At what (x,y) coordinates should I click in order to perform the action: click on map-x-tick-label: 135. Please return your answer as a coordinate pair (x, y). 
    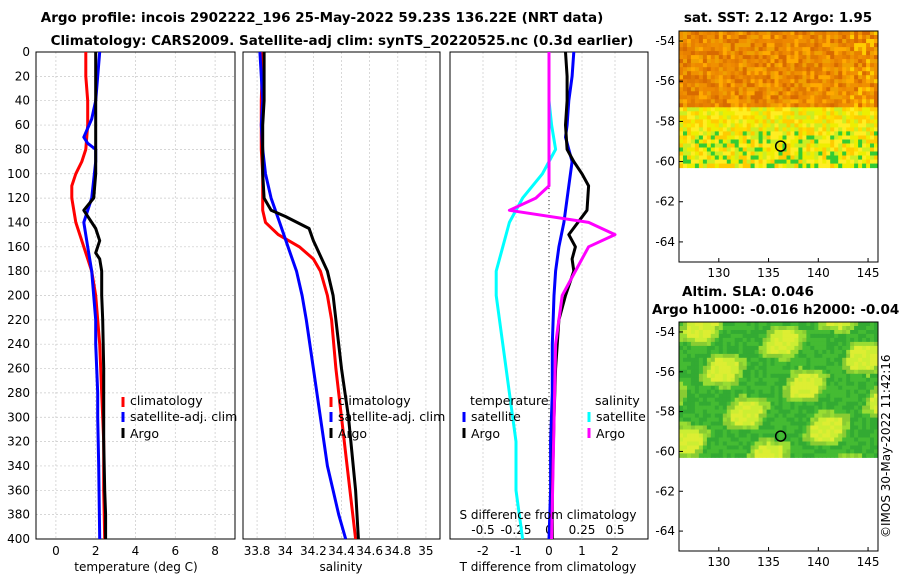
    Looking at the image, I should click on (768, 273).